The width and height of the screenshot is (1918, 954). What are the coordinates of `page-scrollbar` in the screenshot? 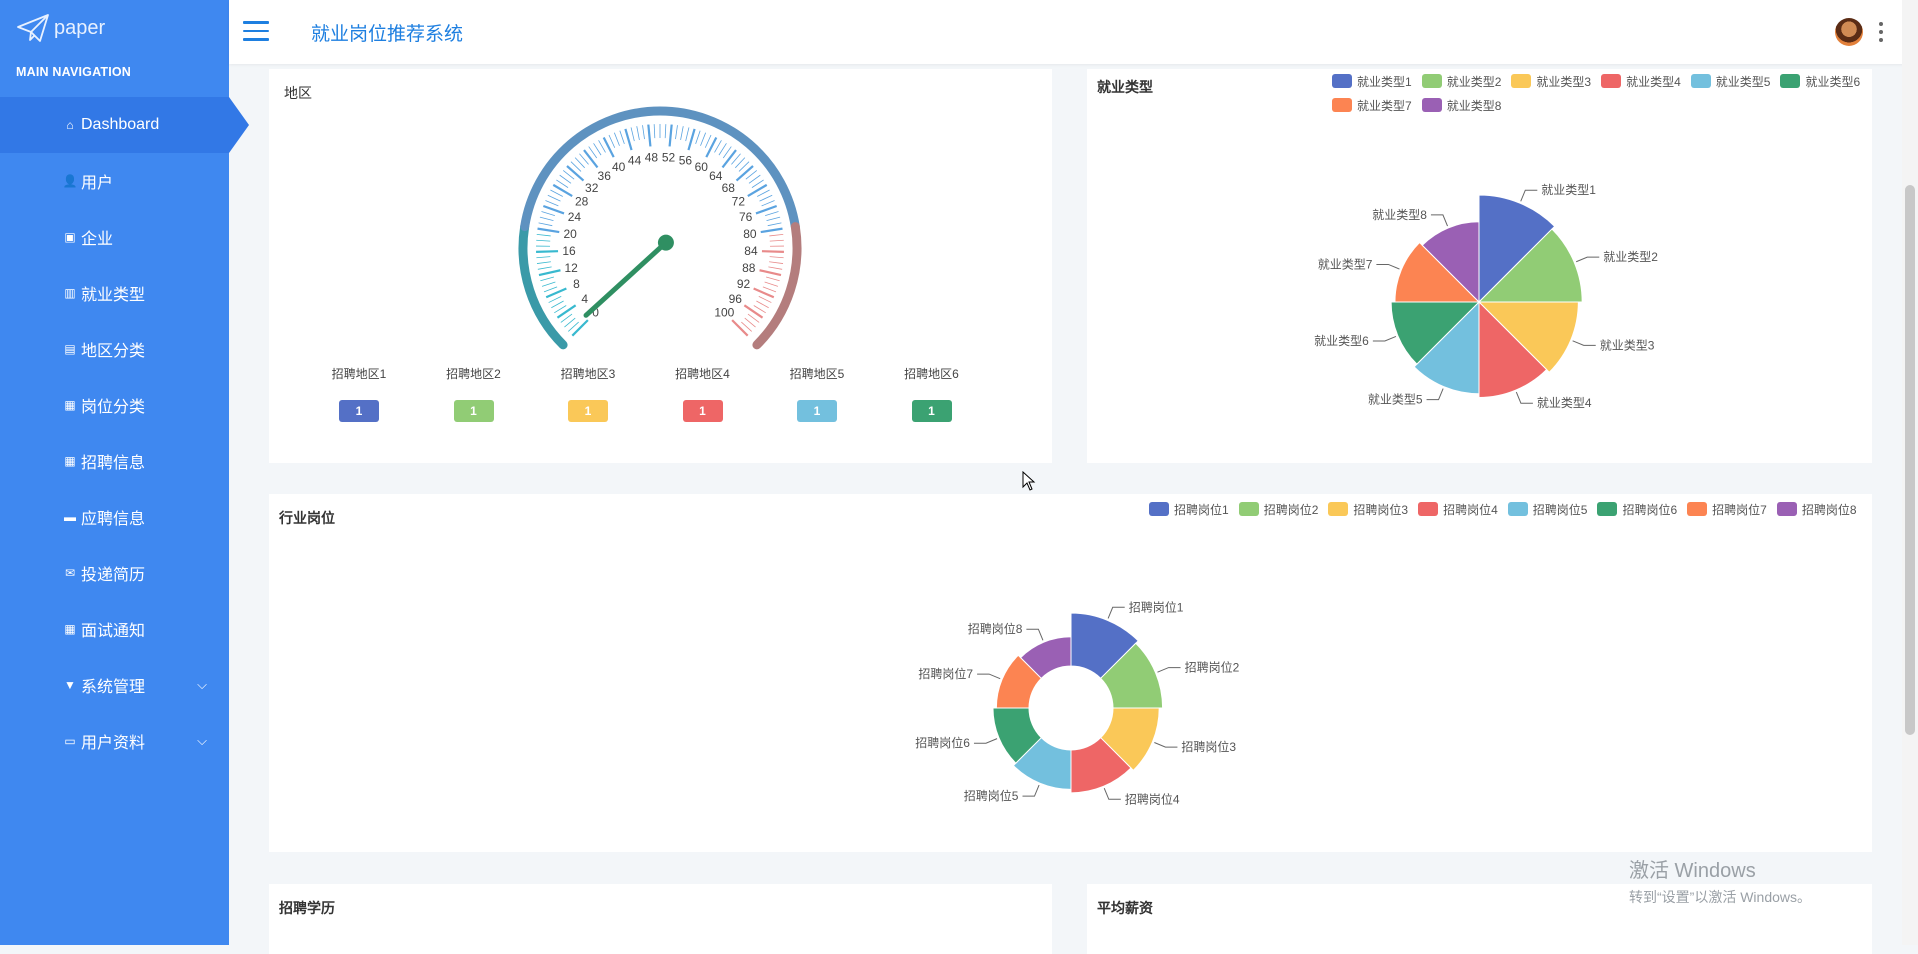 It's located at (1910, 472).